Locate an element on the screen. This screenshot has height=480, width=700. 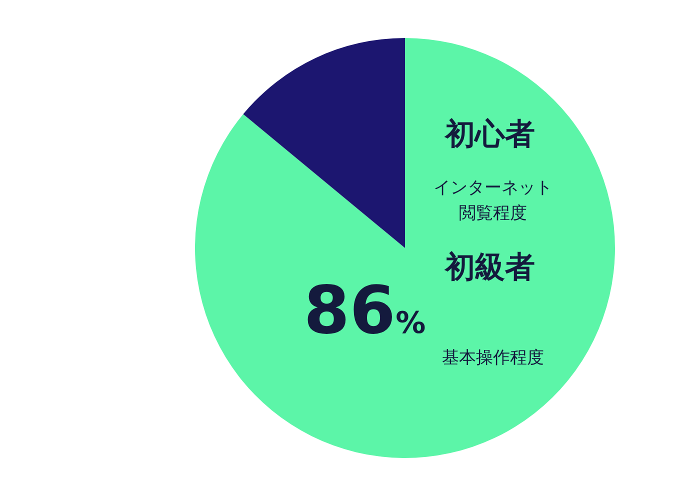
text: 初級者 is located at coordinates (489, 267).